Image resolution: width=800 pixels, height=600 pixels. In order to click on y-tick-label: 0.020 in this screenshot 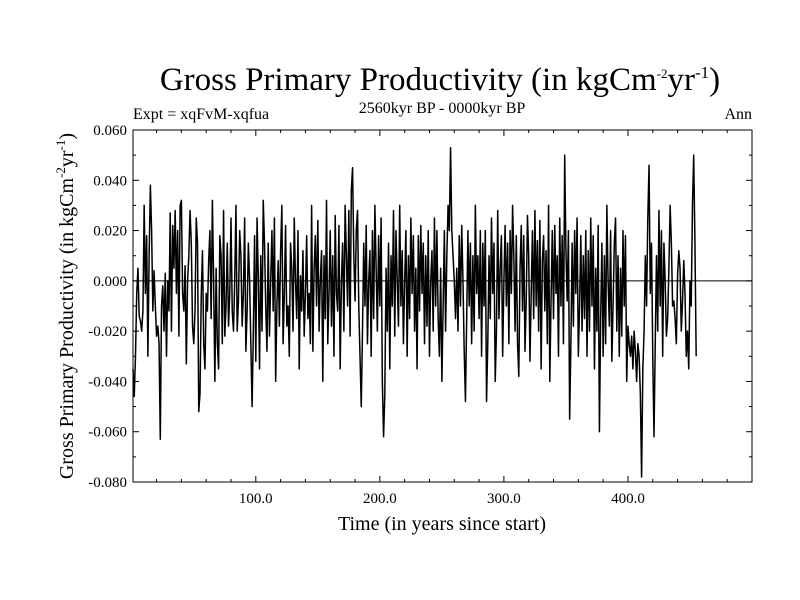, I will do `click(110, 232)`.